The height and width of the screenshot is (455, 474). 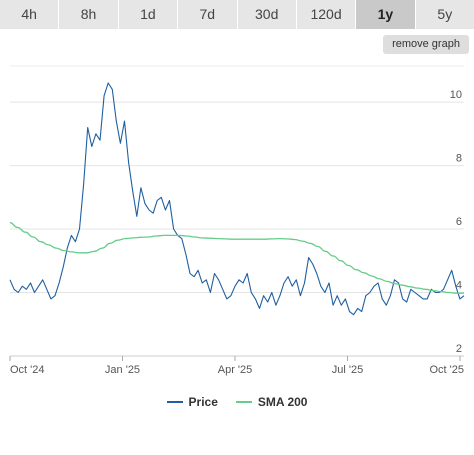 I want to click on y-tick-label: 2, so click(x=459, y=349).